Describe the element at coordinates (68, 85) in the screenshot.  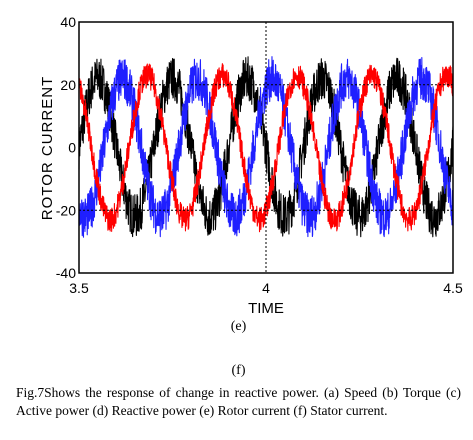
I see `y-tick-label: 20` at that location.